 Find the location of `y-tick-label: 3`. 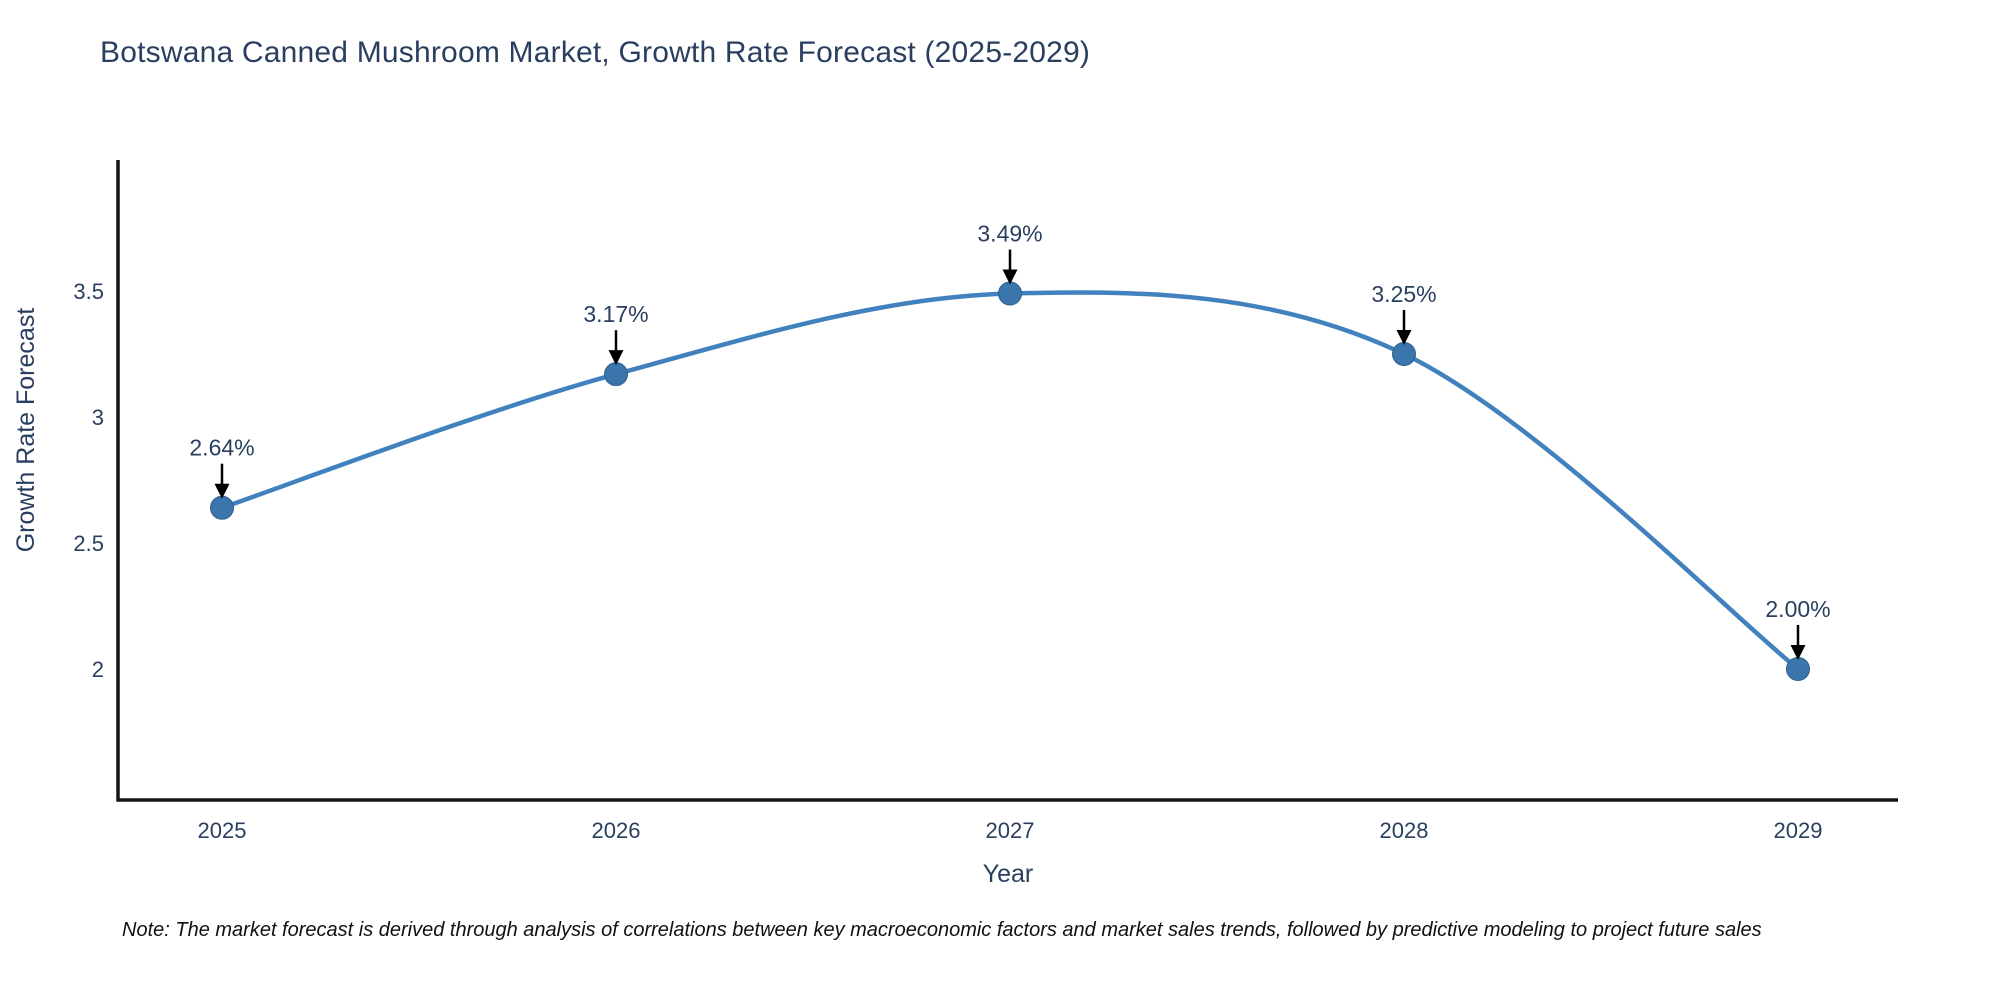

y-tick-label: 3 is located at coordinates (98, 417).